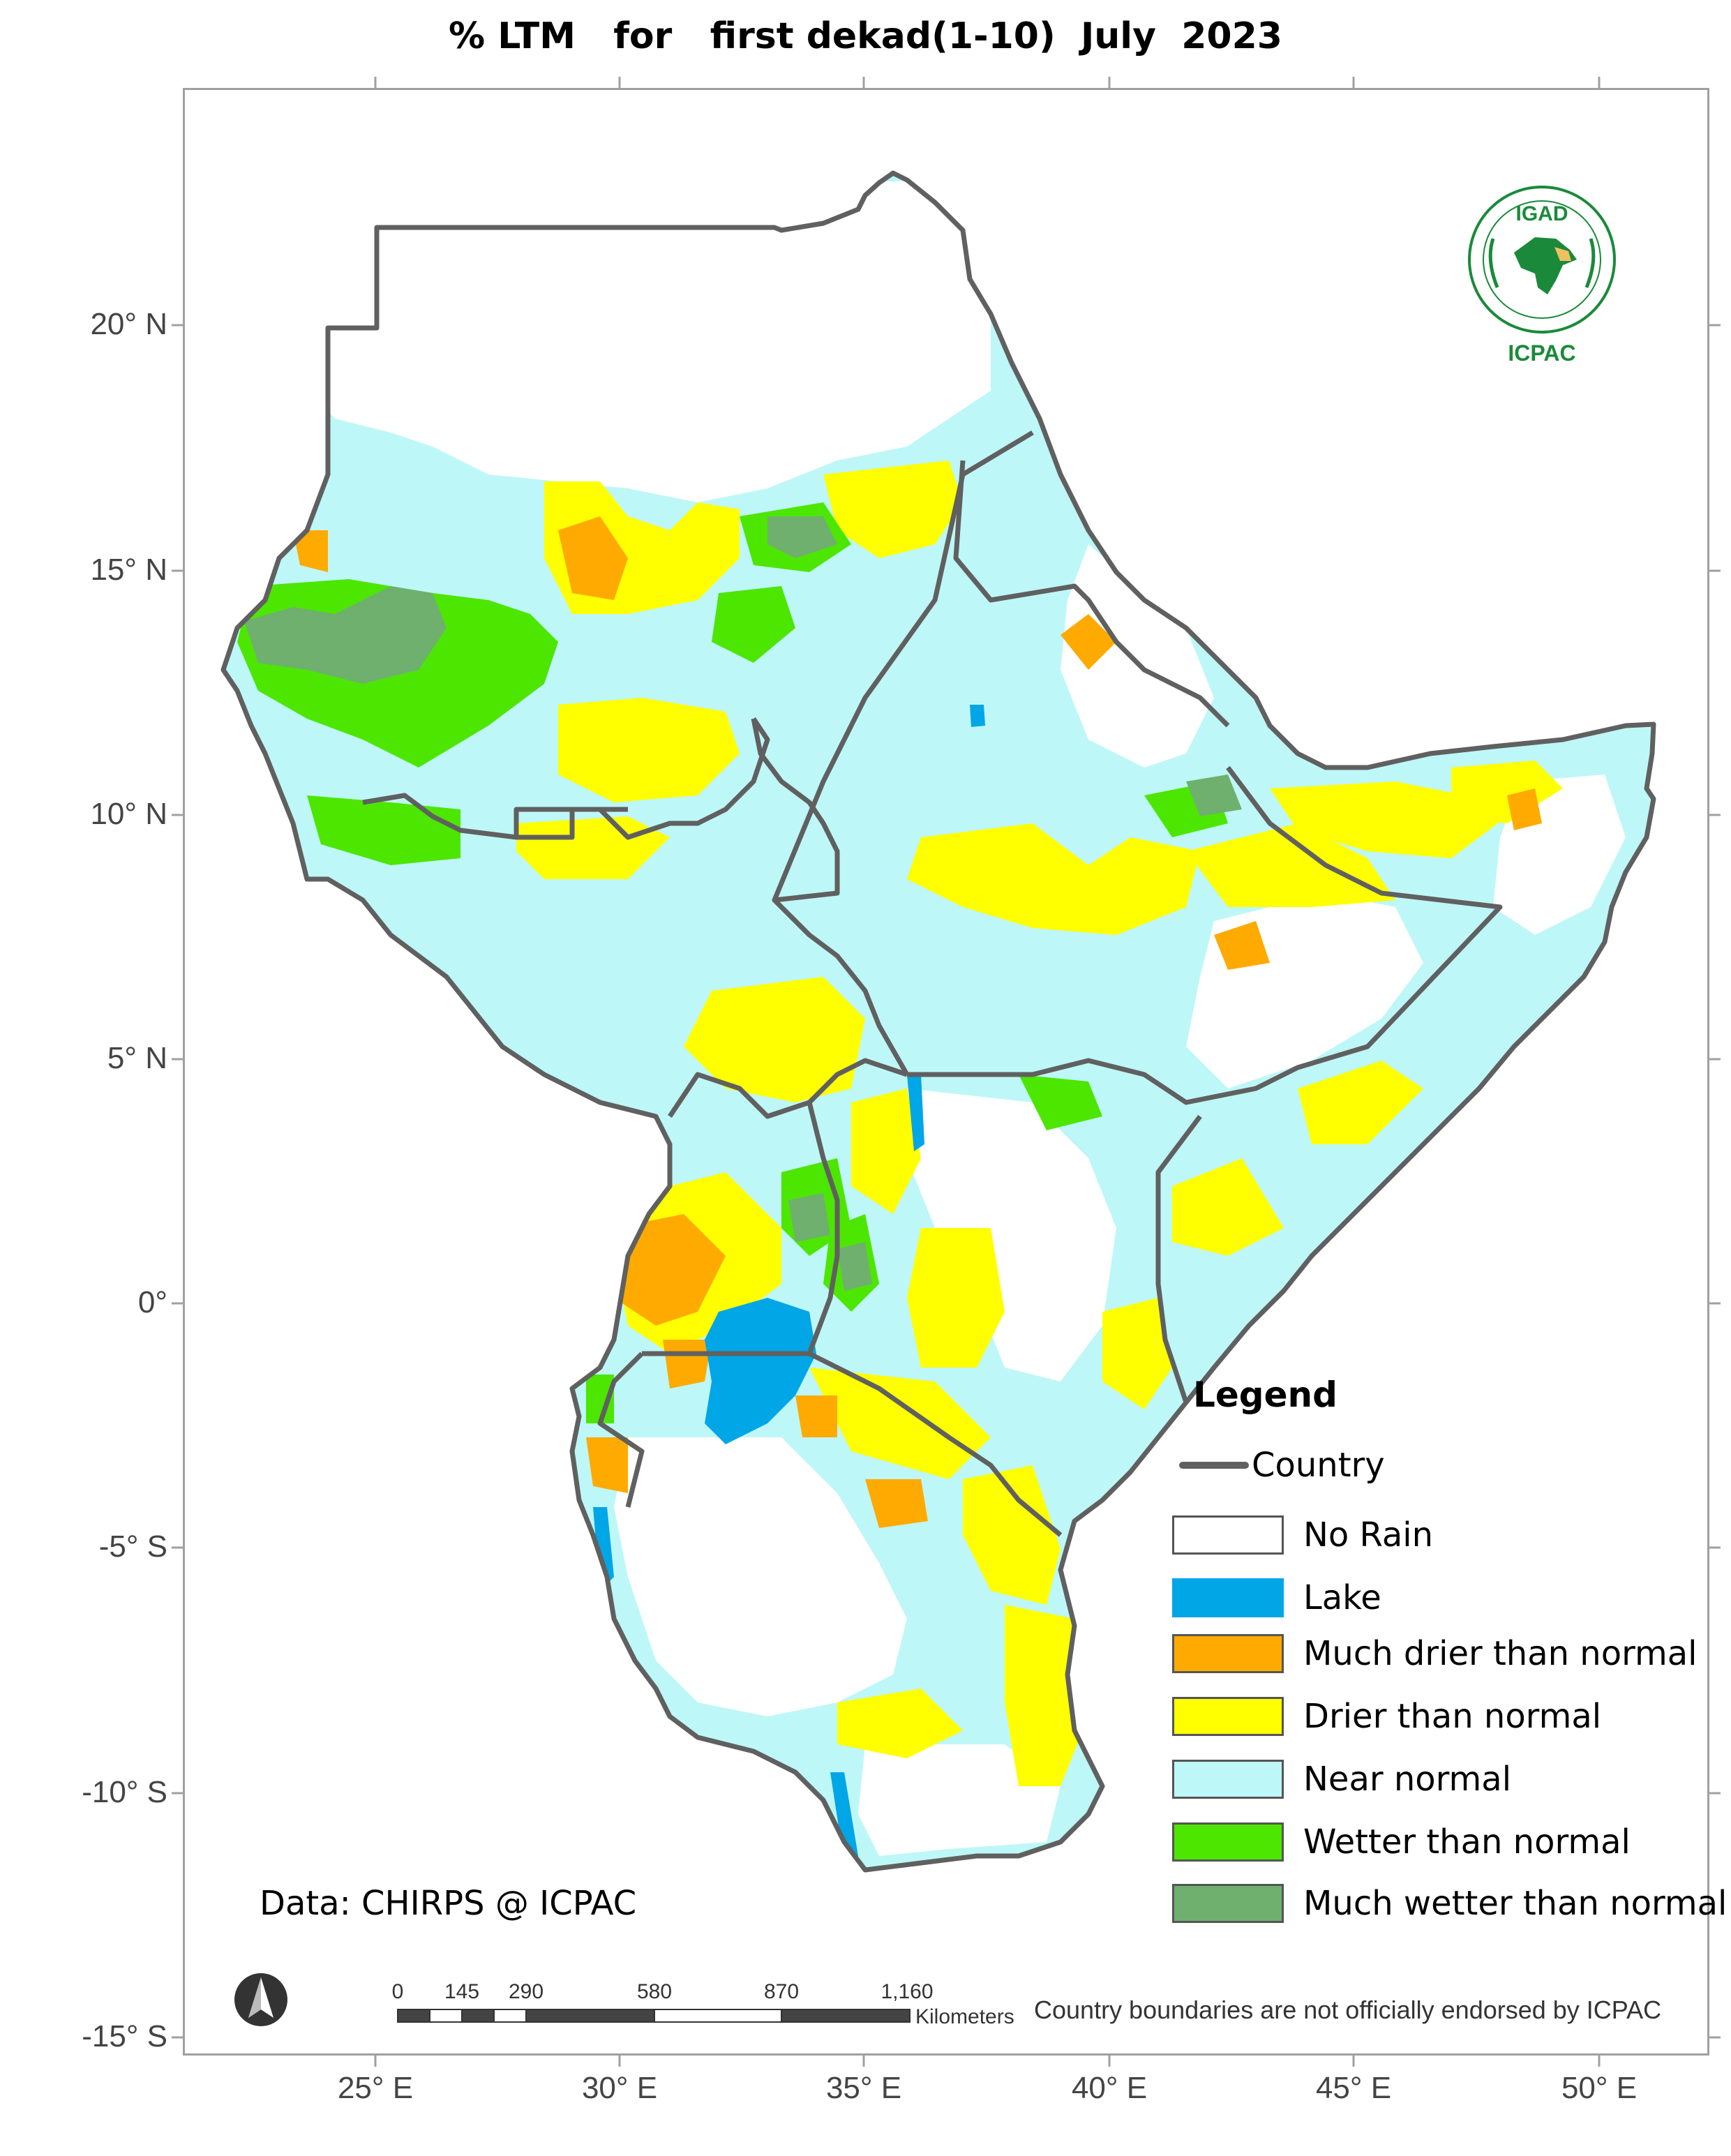  What do you see at coordinates (128, 570) in the screenshot?
I see `lat-label-15n: 15° N` at bounding box center [128, 570].